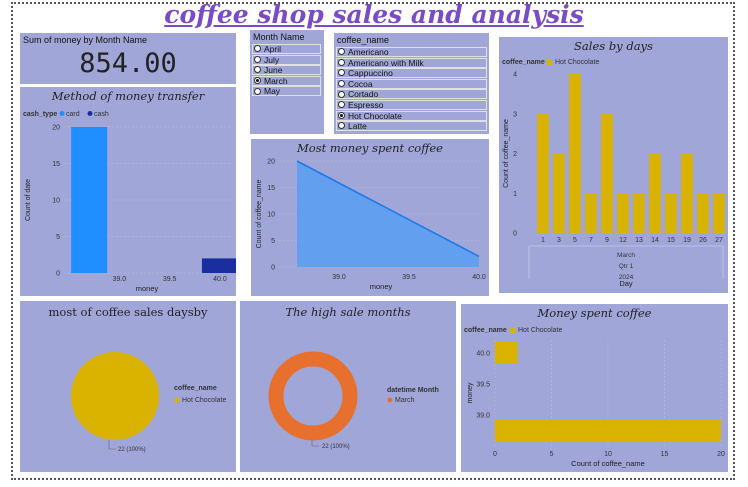  What do you see at coordinates (286, 91) in the screenshot?
I see `month-option: May` at bounding box center [286, 91].